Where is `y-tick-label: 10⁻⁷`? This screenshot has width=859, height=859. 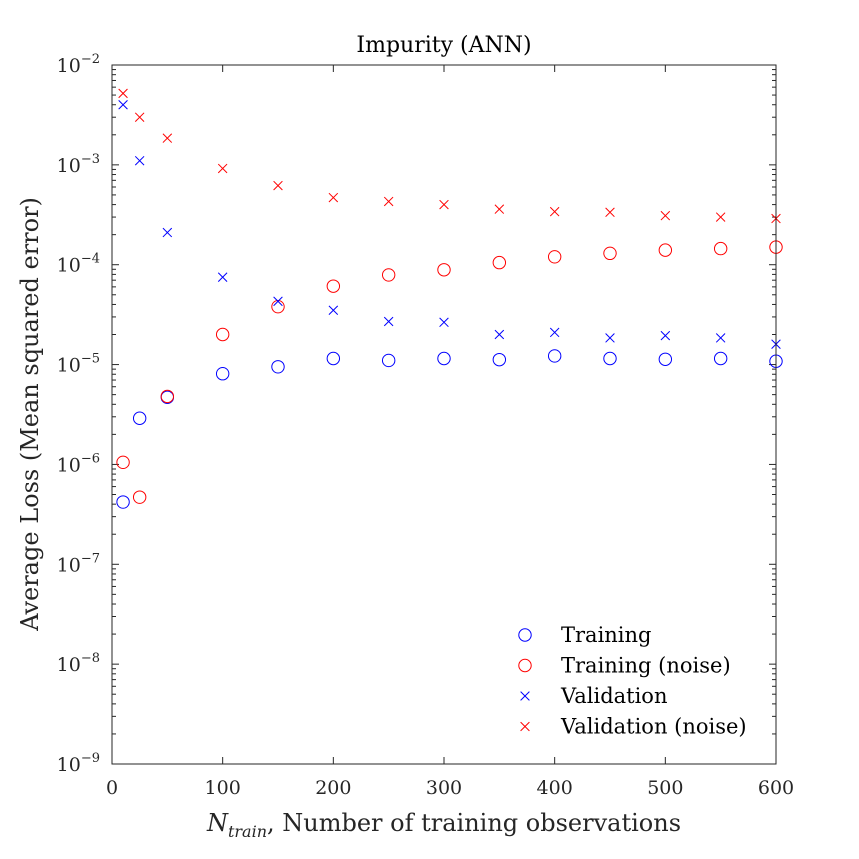
y-tick-label: 10⁻⁷ is located at coordinates (78, 563).